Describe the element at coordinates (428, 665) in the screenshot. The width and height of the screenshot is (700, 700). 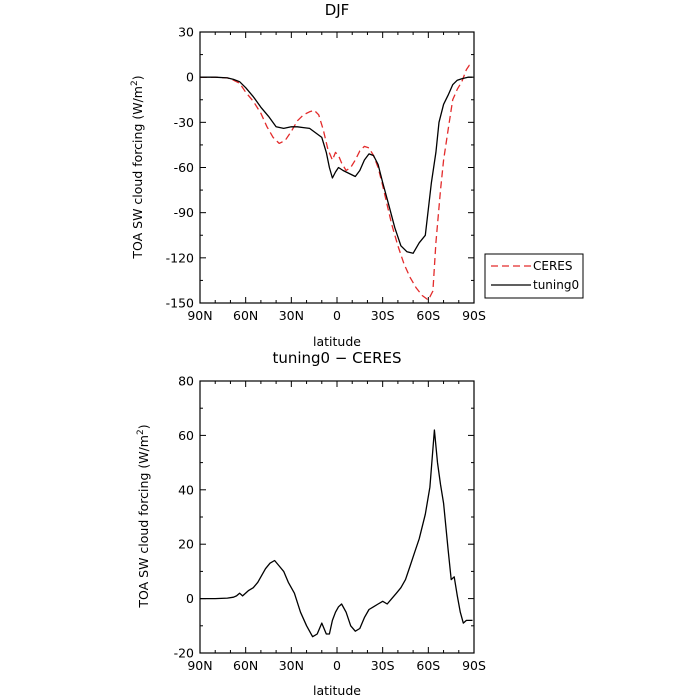
I see `bottom-xtick-label: 60S` at that location.